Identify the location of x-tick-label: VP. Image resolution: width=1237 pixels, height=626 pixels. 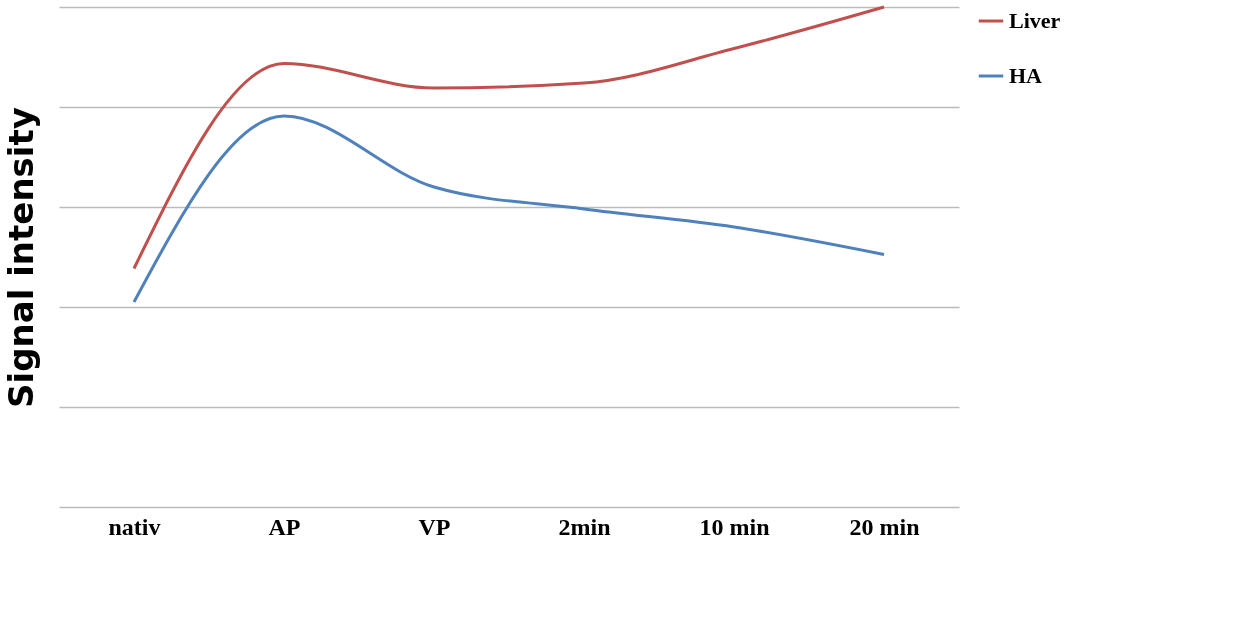
(434, 526).